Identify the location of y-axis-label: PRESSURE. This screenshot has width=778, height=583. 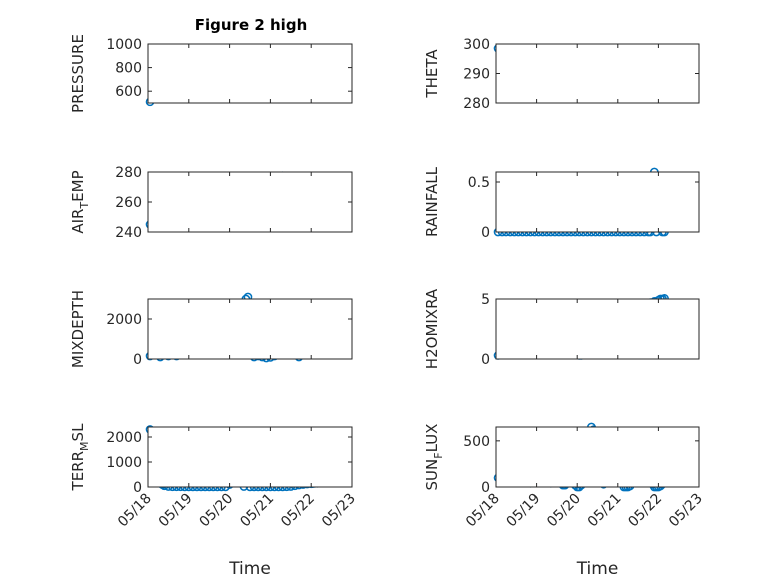
(78, 73).